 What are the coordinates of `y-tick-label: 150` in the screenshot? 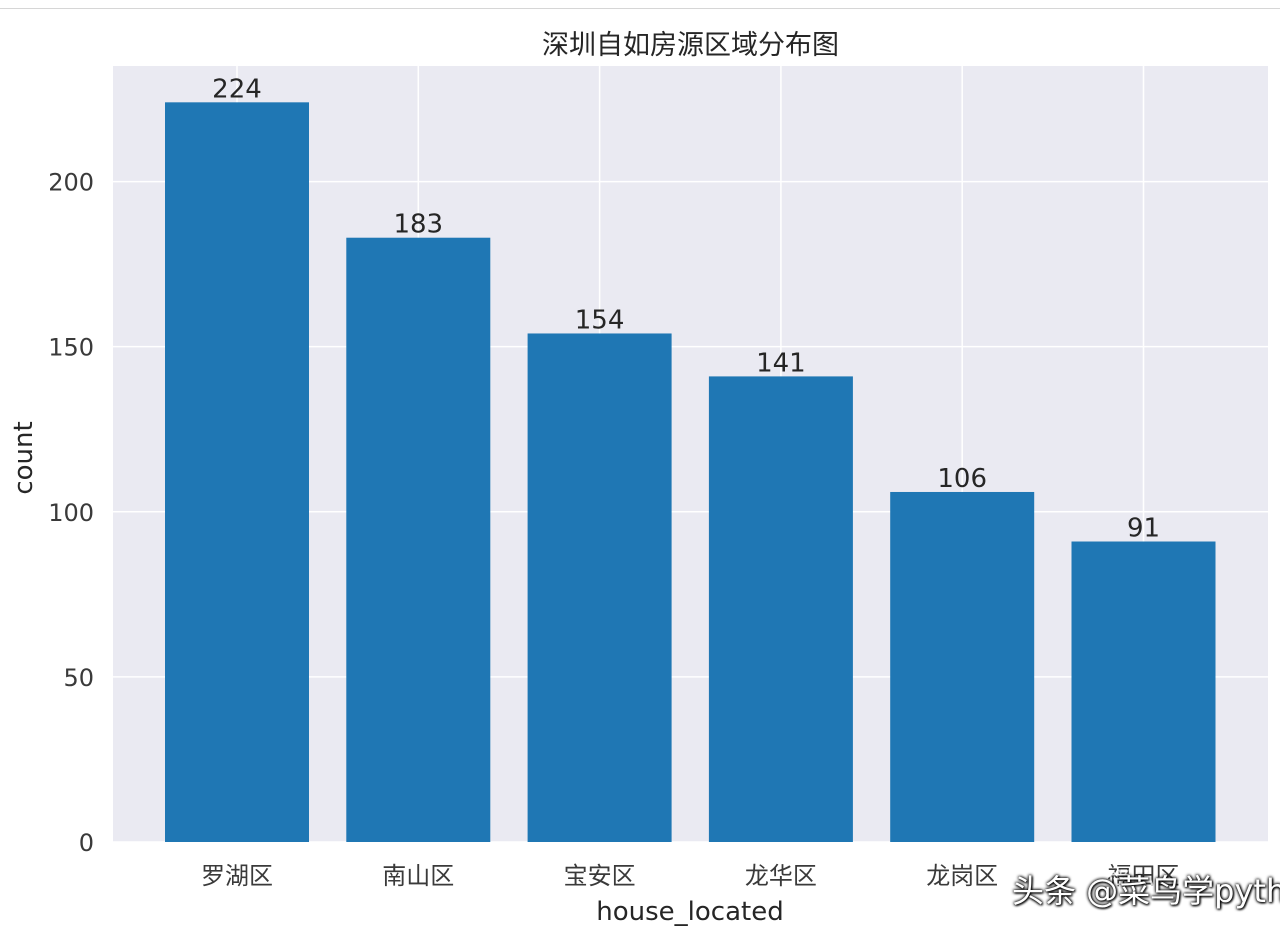 It's located at (71, 348).